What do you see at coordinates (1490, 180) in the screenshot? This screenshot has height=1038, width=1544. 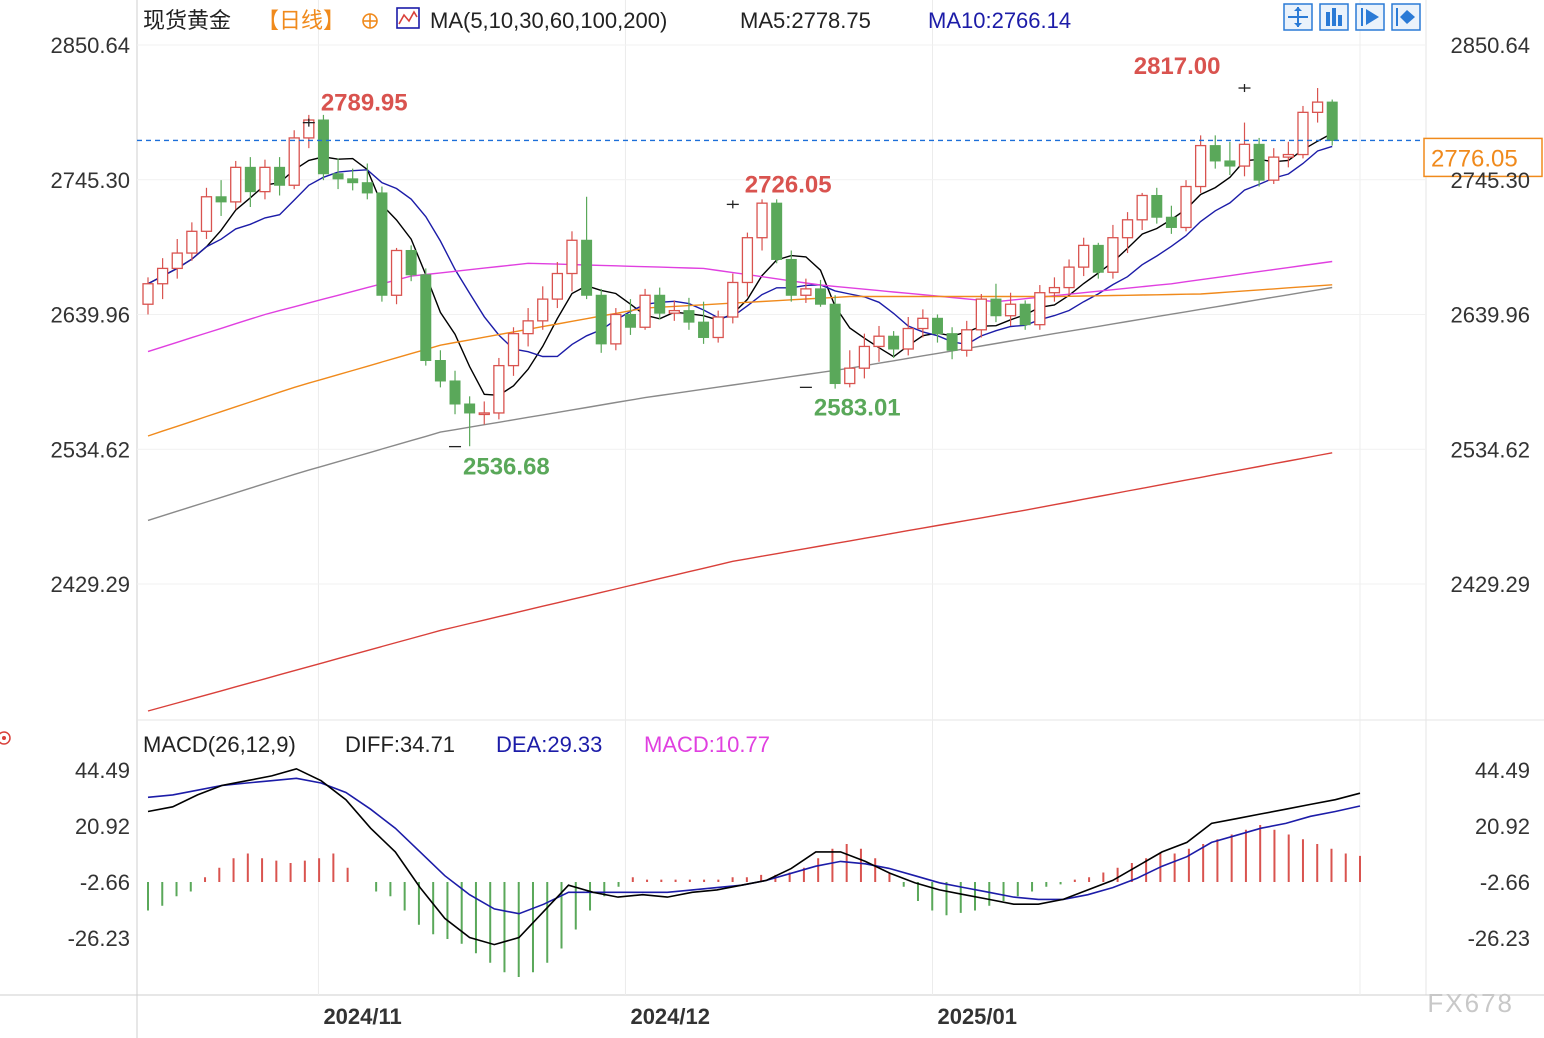 I see `y-tick-label-right: 2745.30` at bounding box center [1490, 180].